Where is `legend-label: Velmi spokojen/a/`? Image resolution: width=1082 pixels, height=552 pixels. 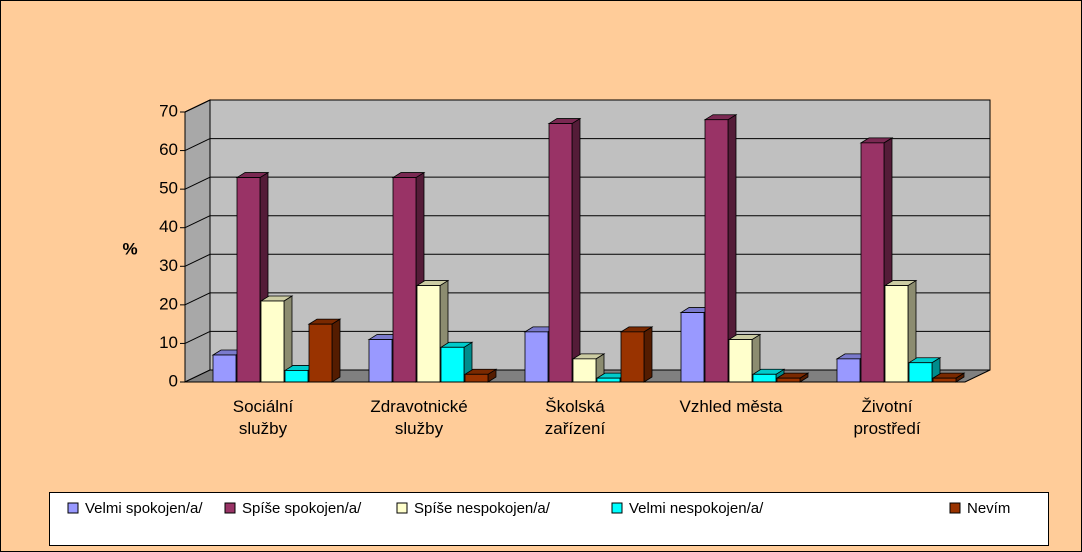 legend-label: Velmi spokojen/a/ is located at coordinates (144, 508).